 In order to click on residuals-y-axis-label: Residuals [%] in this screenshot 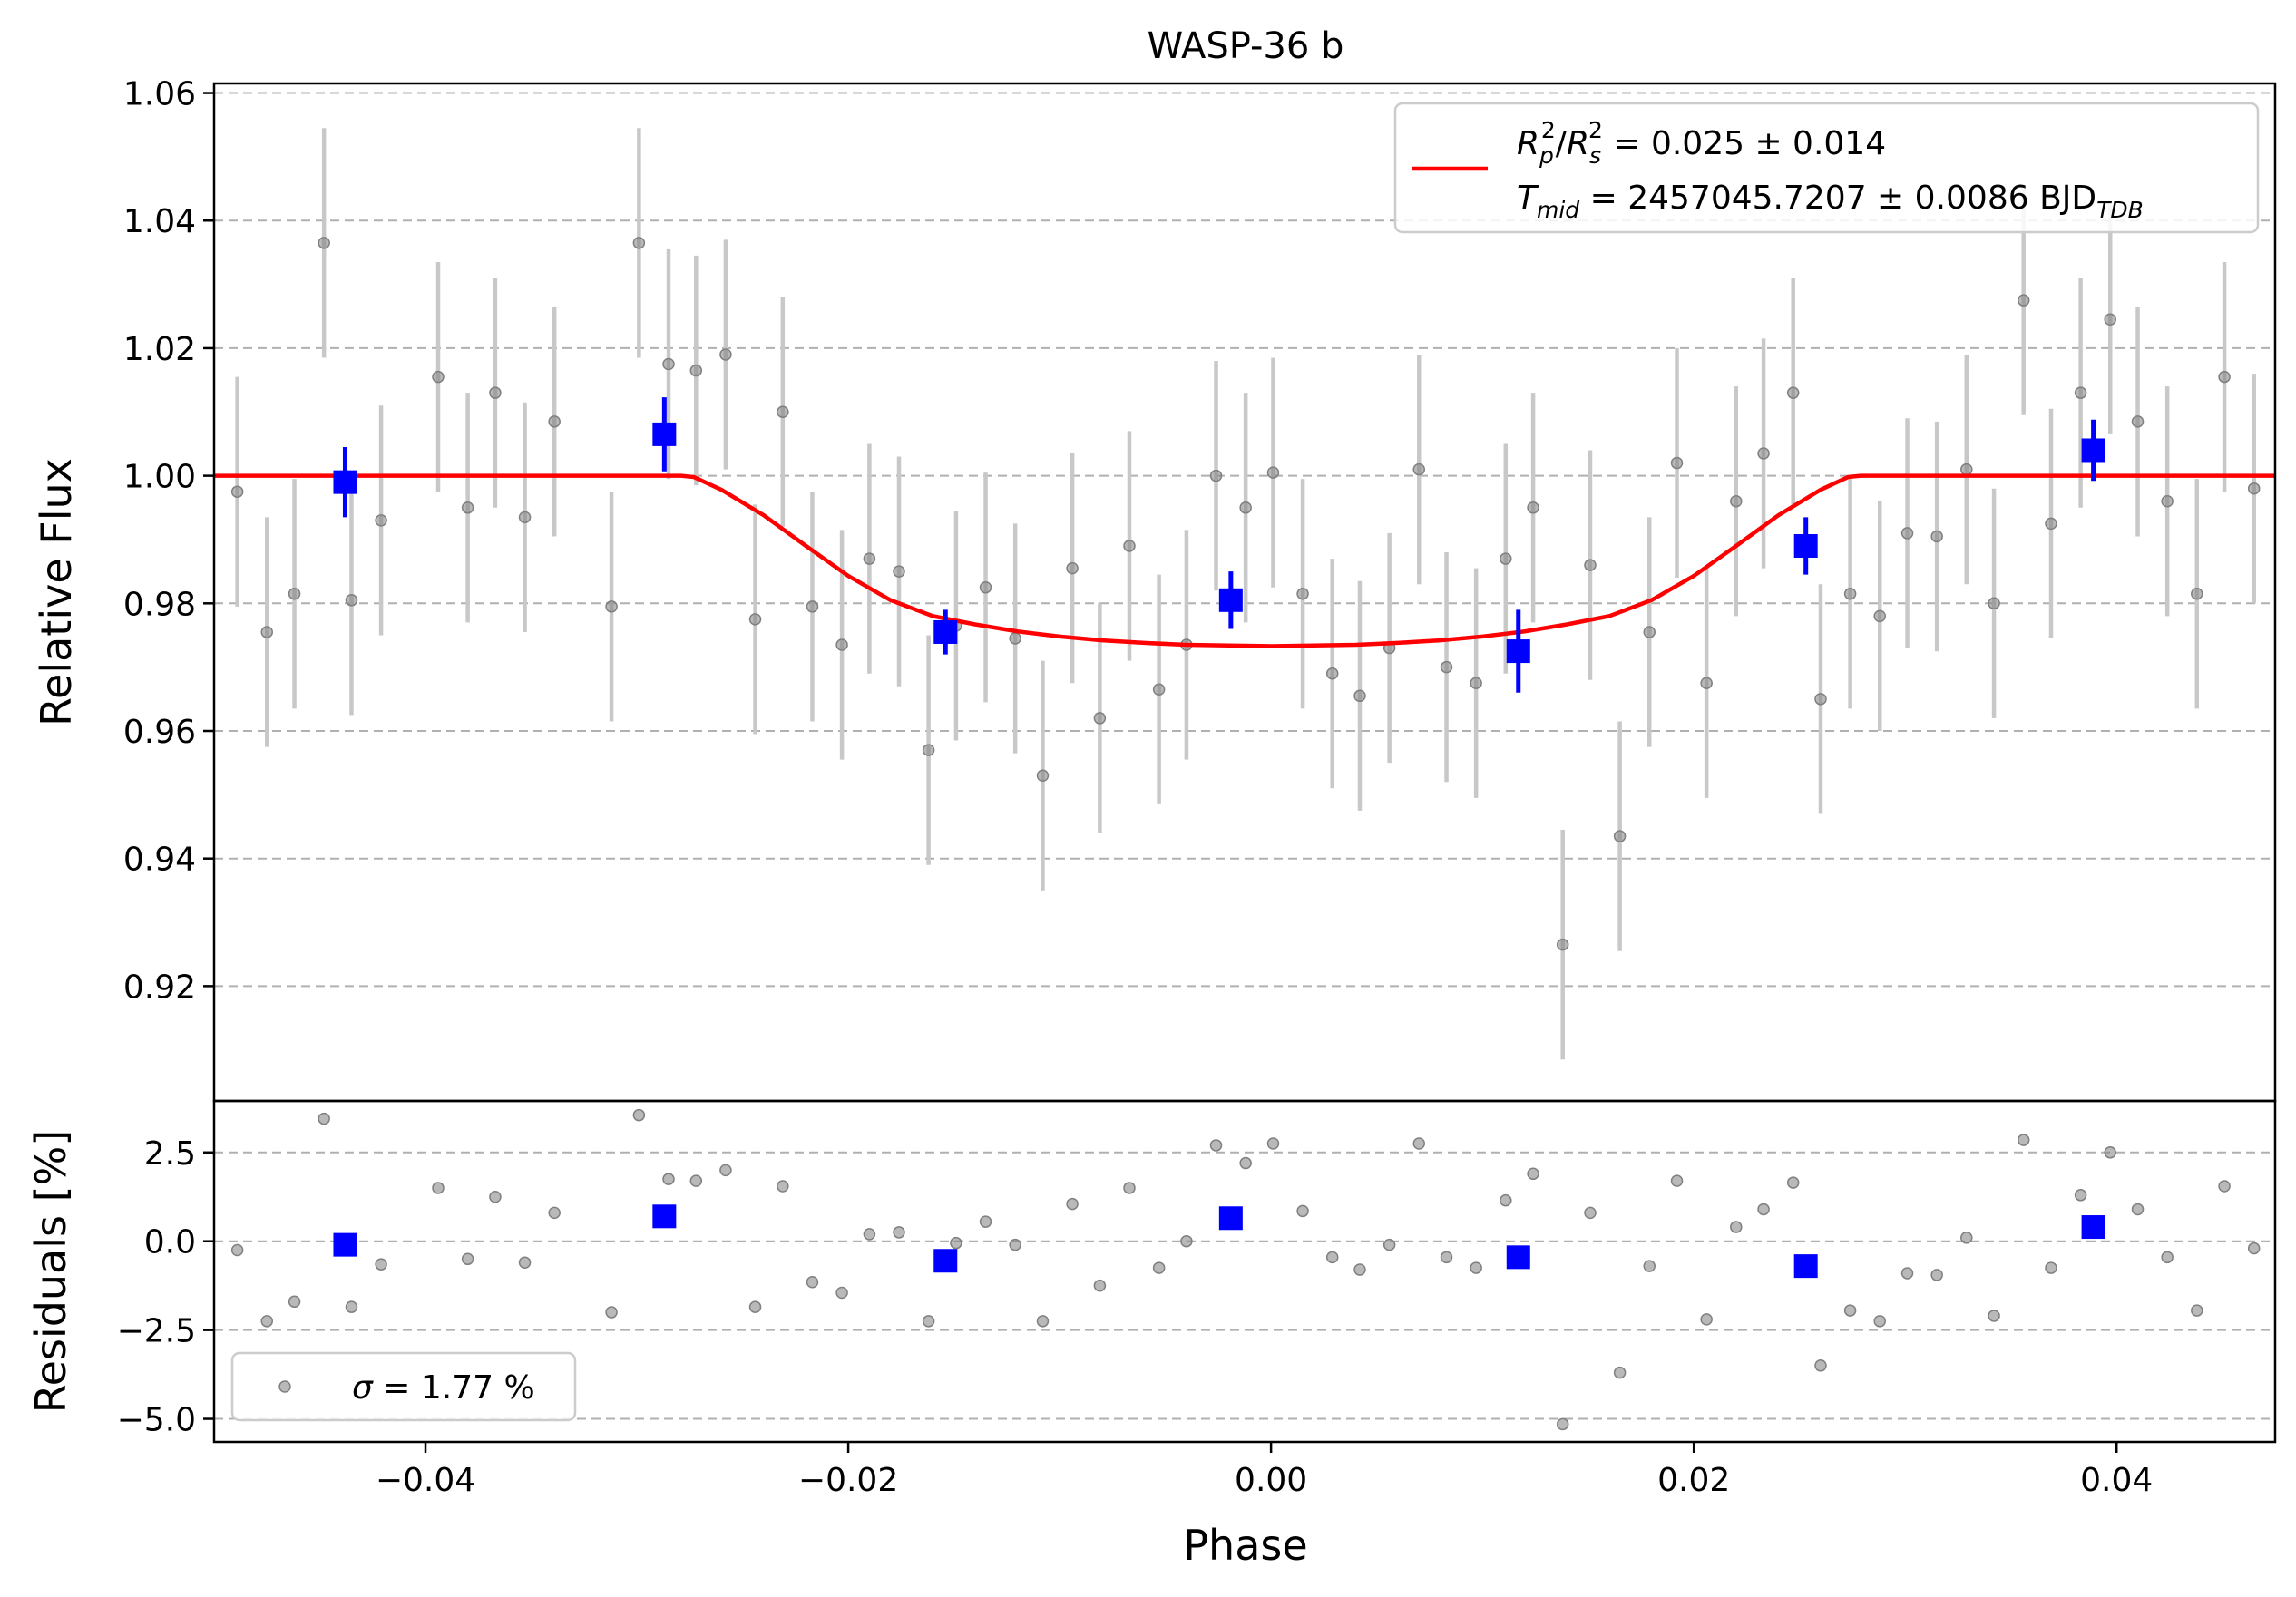, I will do `click(50, 1271)`.